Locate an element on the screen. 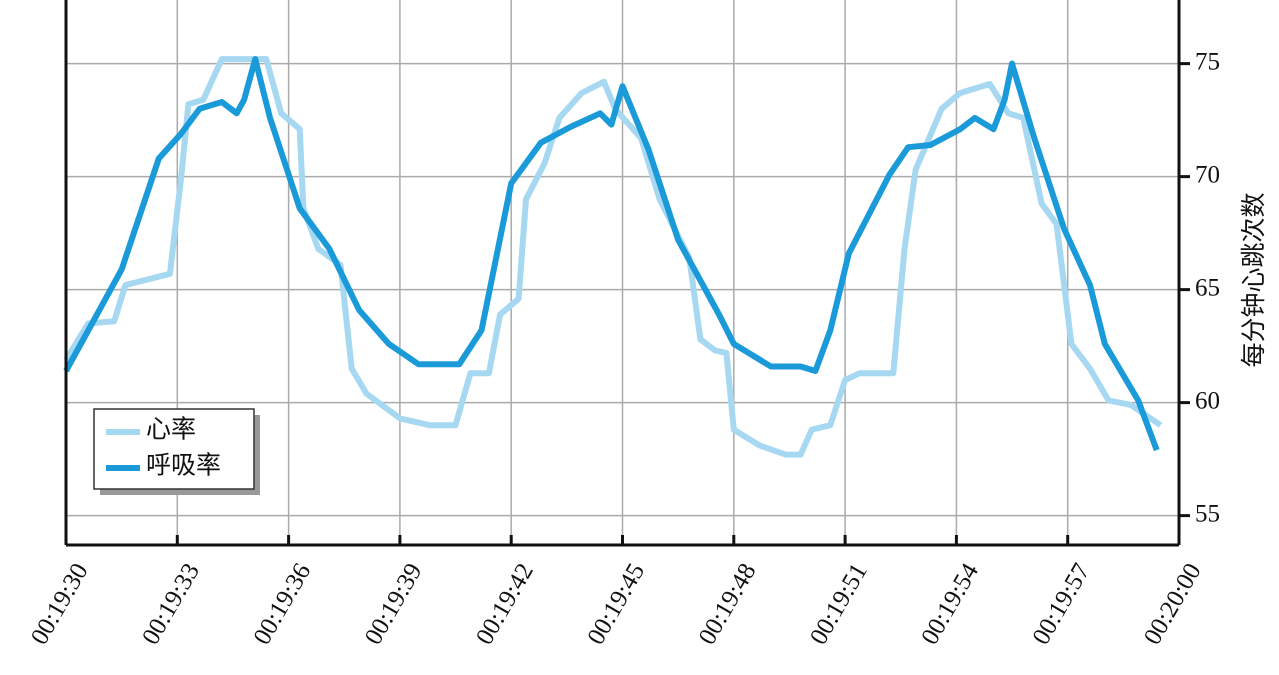  x-tick-label: 00:19:57 is located at coordinates (1062, 604).